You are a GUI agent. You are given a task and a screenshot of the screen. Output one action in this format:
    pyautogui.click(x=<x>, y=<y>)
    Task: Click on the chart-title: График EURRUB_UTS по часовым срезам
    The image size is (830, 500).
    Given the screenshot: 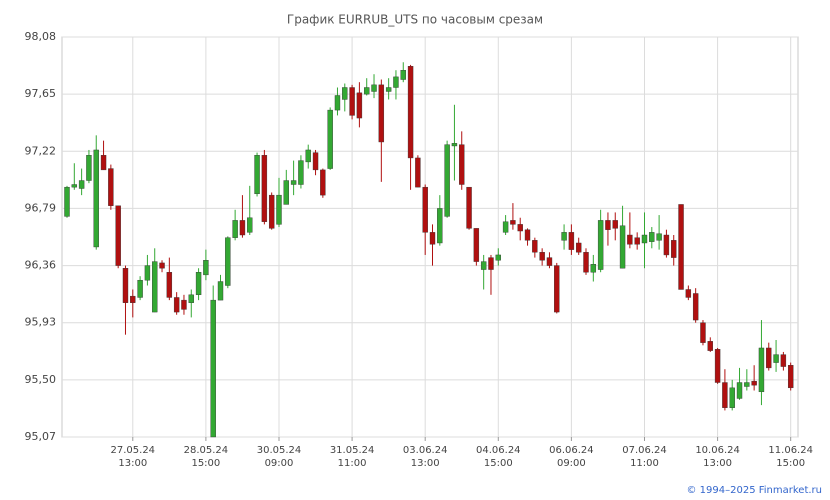 What is the action you would take?
    pyautogui.click(x=415, y=20)
    